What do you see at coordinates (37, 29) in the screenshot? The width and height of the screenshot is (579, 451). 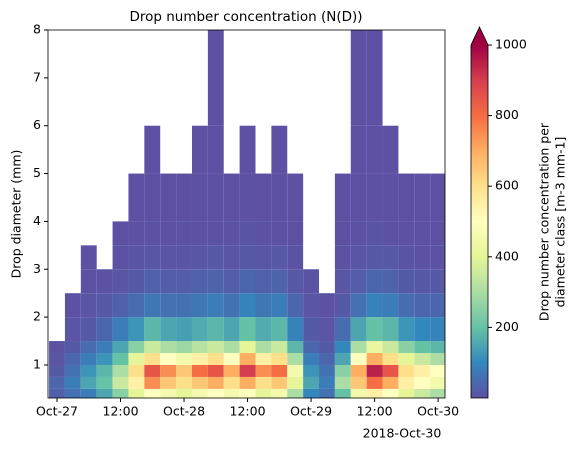 I see `y-tick-label: 8` at bounding box center [37, 29].